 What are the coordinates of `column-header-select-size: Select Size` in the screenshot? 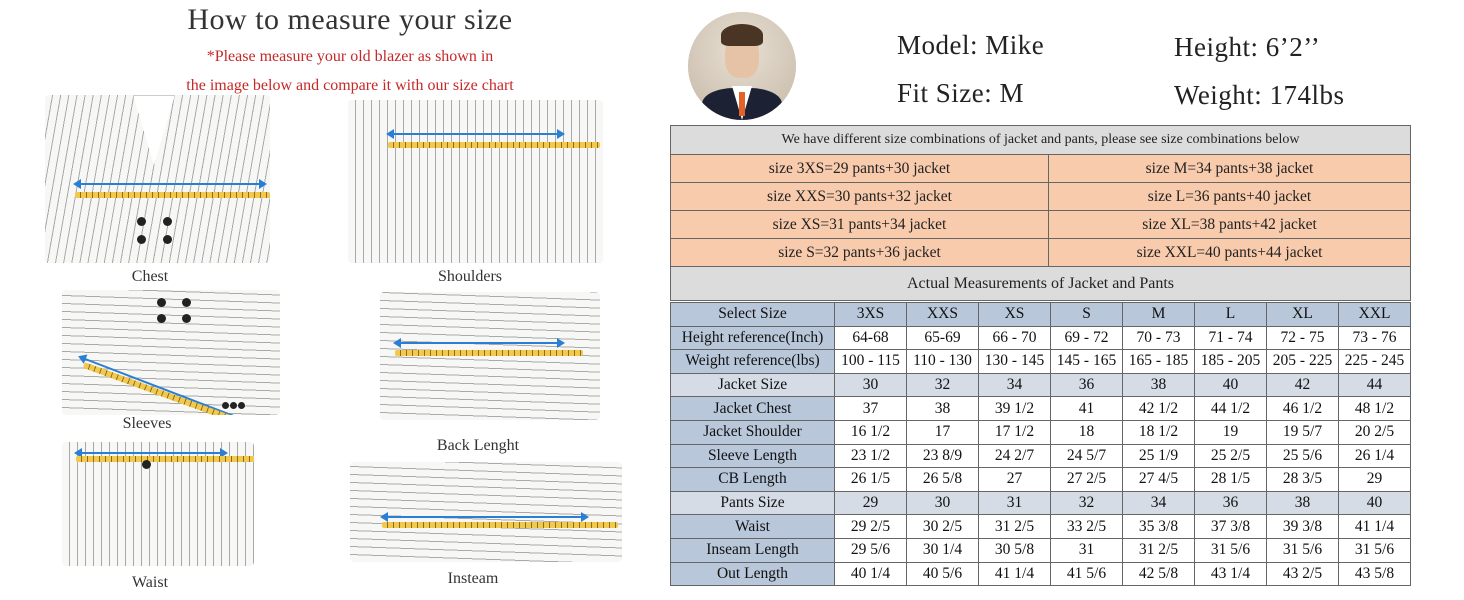 It's located at (752, 314).